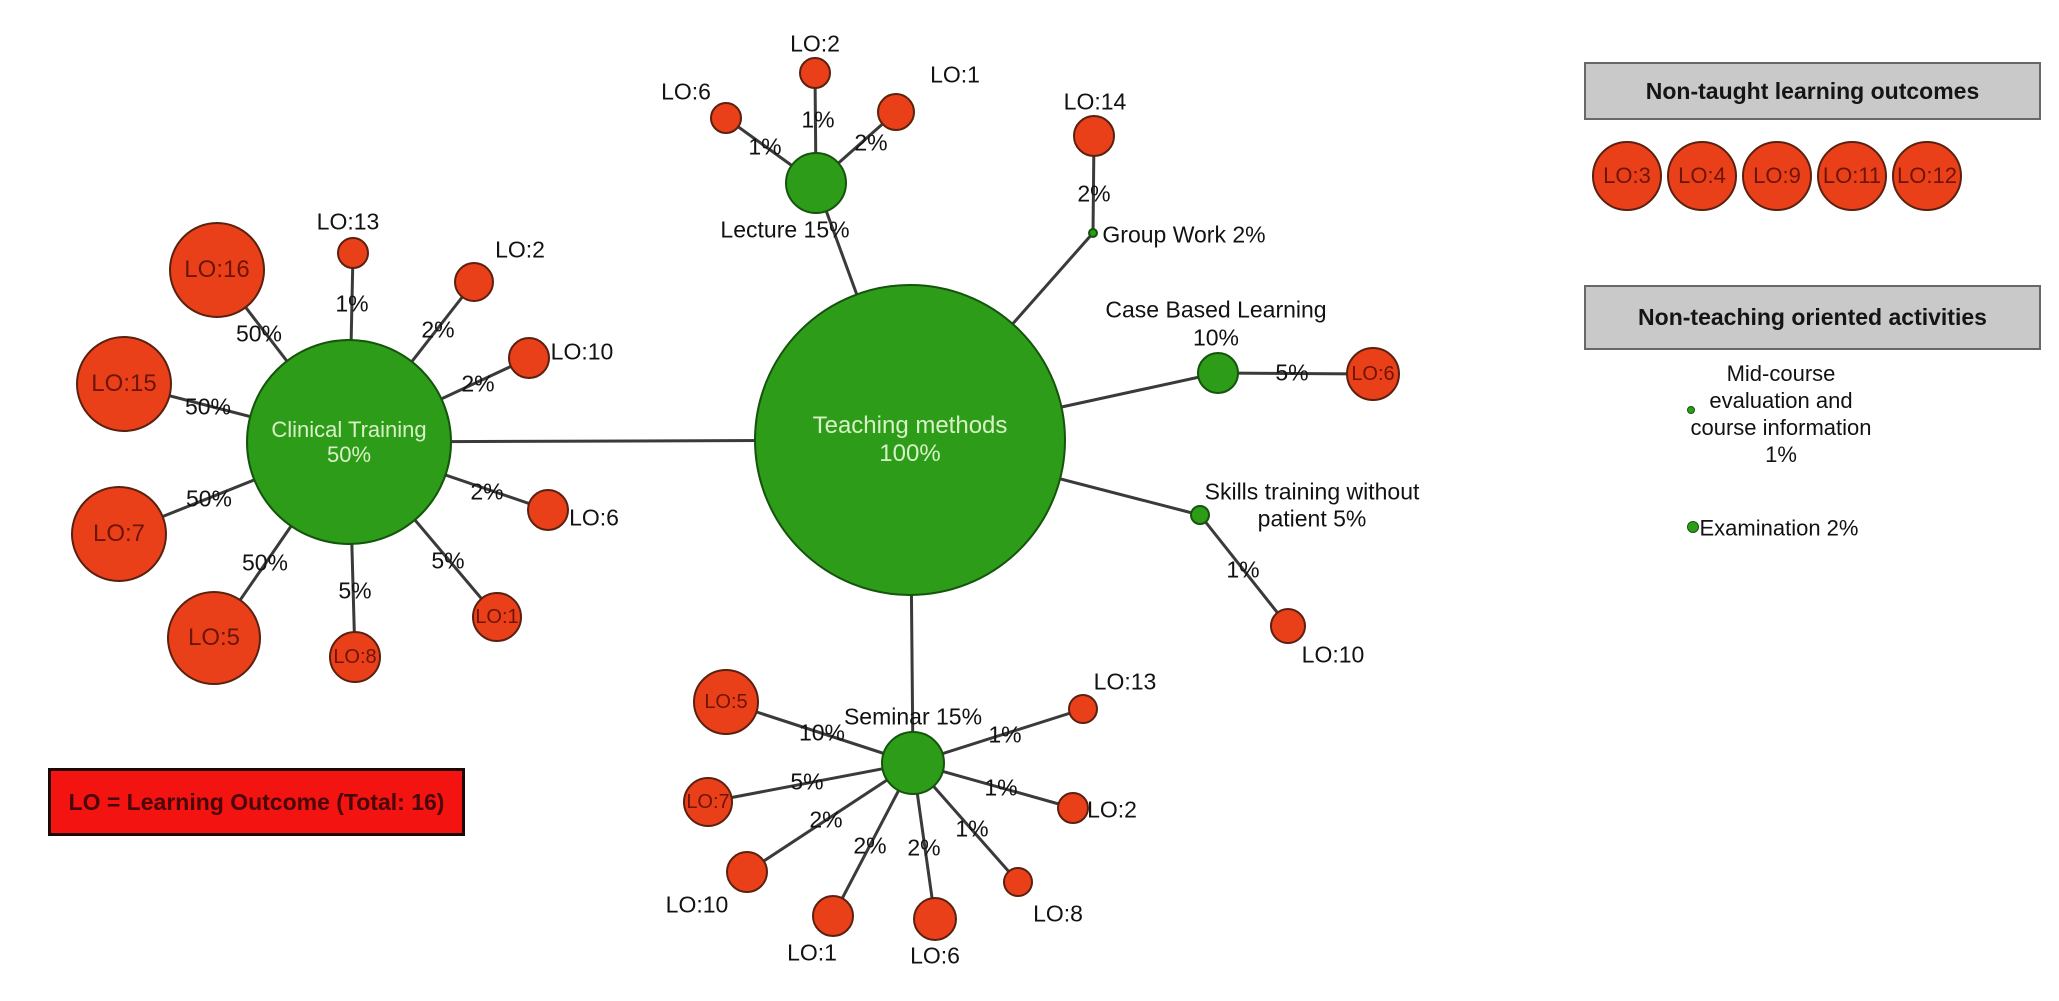  What do you see at coordinates (913, 716) in the screenshot?
I see `diagram-label: Seminar 15%` at bounding box center [913, 716].